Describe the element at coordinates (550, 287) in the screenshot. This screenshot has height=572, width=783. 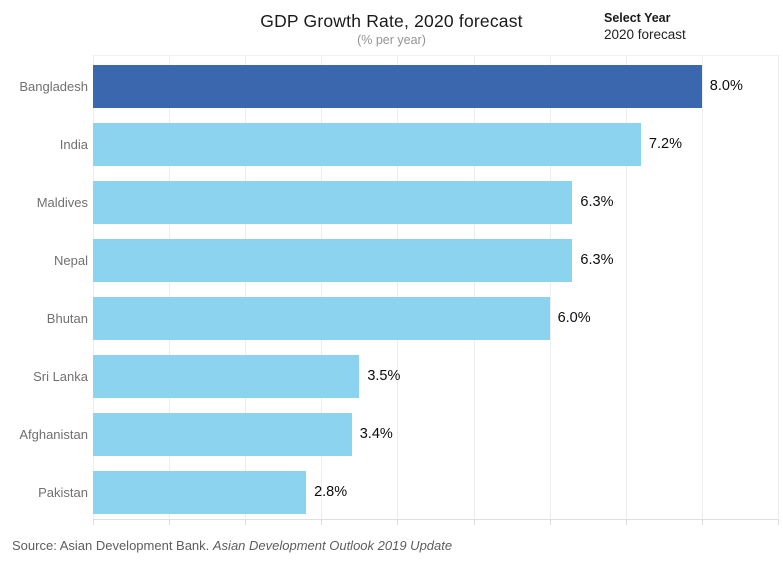
I see `gridline-6pct` at that location.